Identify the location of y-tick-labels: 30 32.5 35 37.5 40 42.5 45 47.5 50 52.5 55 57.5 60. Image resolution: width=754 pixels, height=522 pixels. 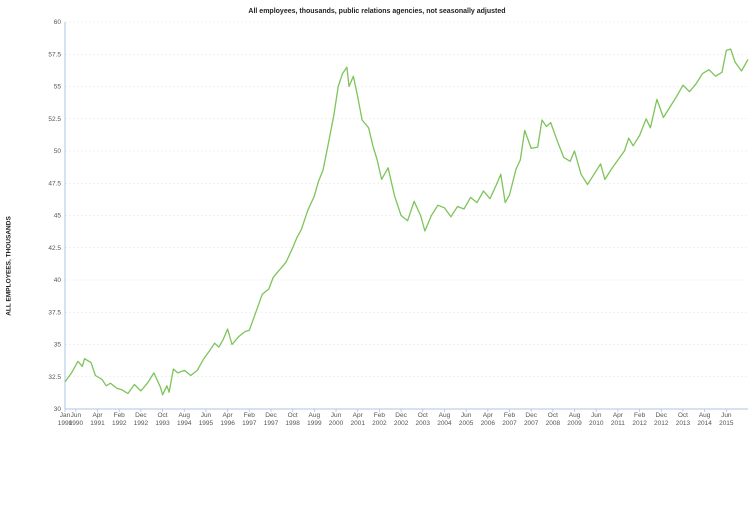
(54, 216).